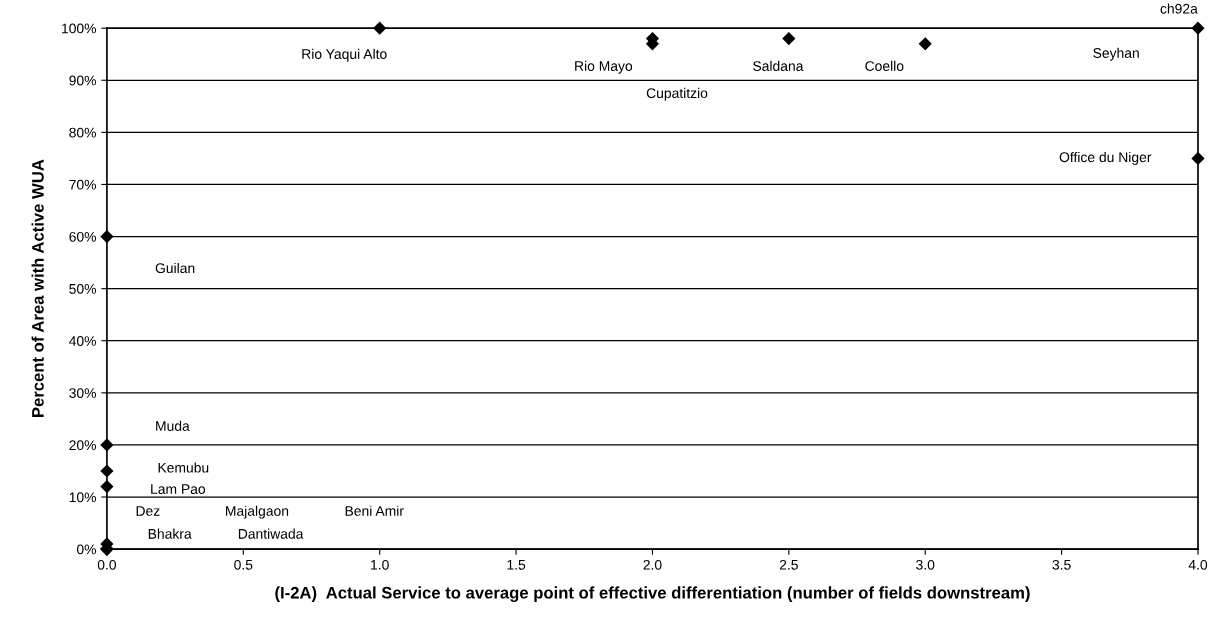 Image resolution: width=1215 pixels, height=640 pixels. Describe the element at coordinates (170, 533) in the screenshot. I see `annotation: Bhakra` at that location.